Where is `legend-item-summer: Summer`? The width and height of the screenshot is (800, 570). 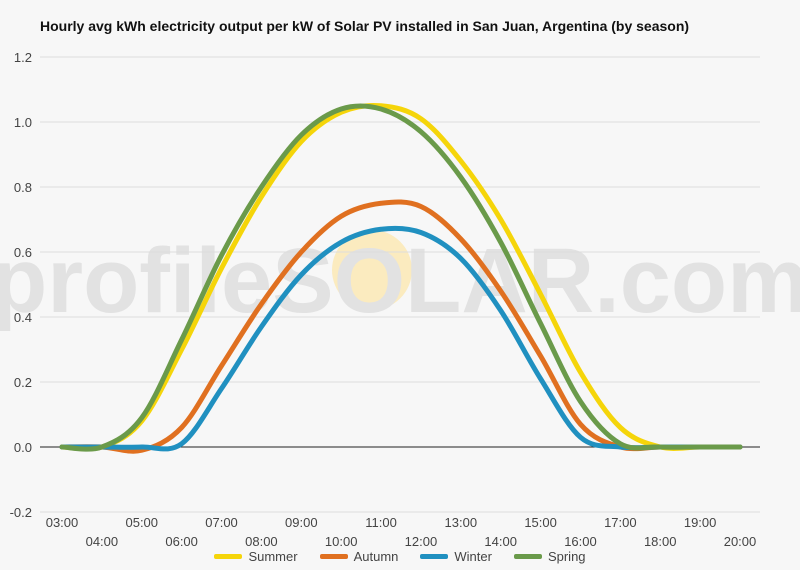 legend-item-summer: Summer is located at coordinates (256, 556).